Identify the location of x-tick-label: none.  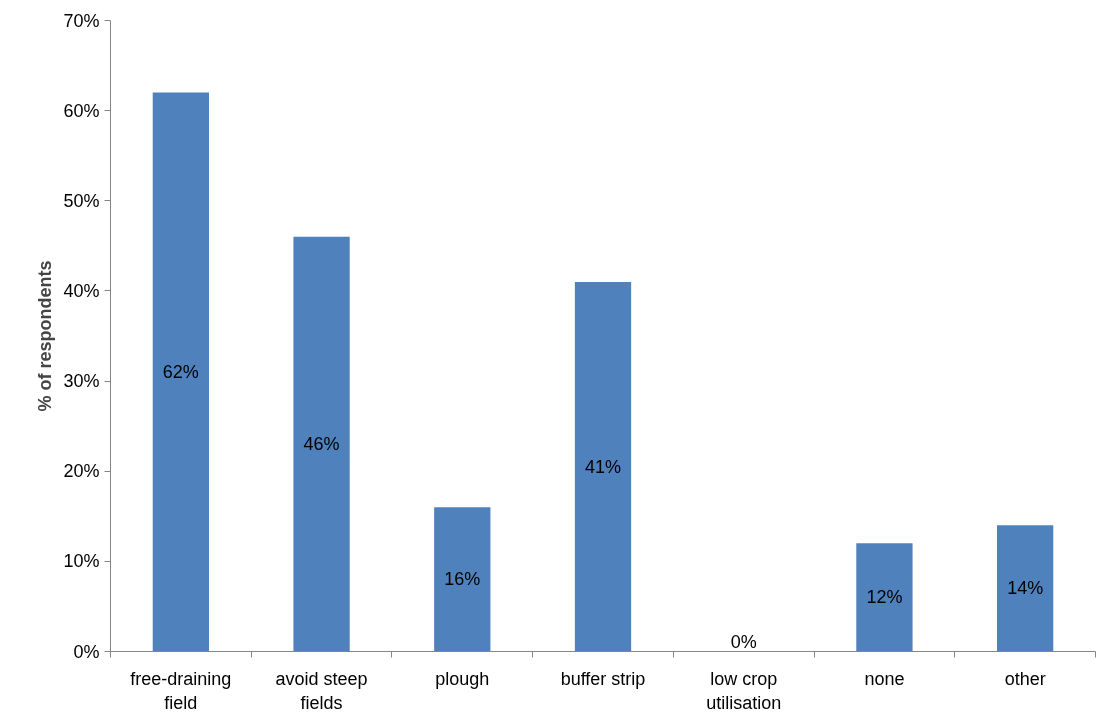
(884, 678).